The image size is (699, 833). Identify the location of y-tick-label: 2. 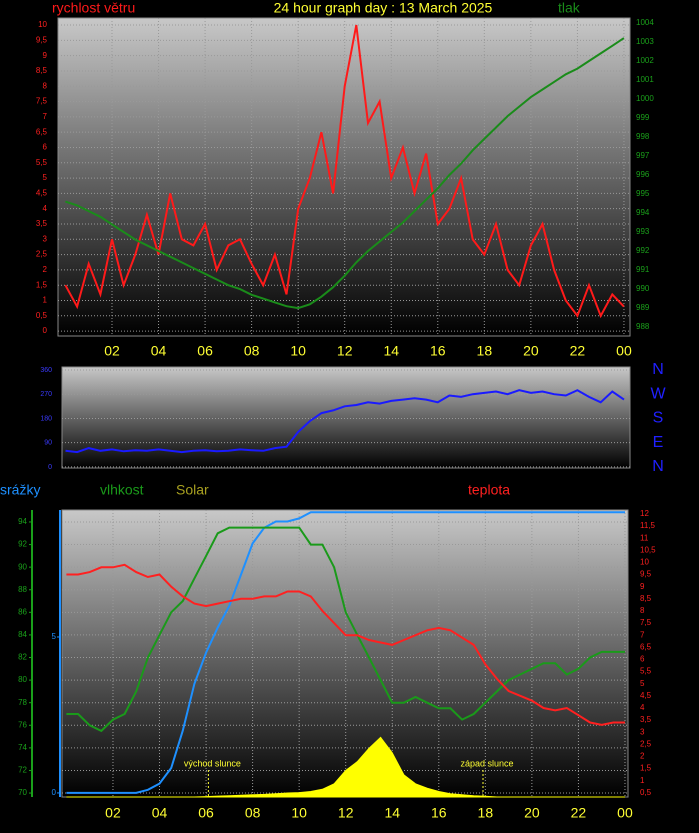
(45, 269).